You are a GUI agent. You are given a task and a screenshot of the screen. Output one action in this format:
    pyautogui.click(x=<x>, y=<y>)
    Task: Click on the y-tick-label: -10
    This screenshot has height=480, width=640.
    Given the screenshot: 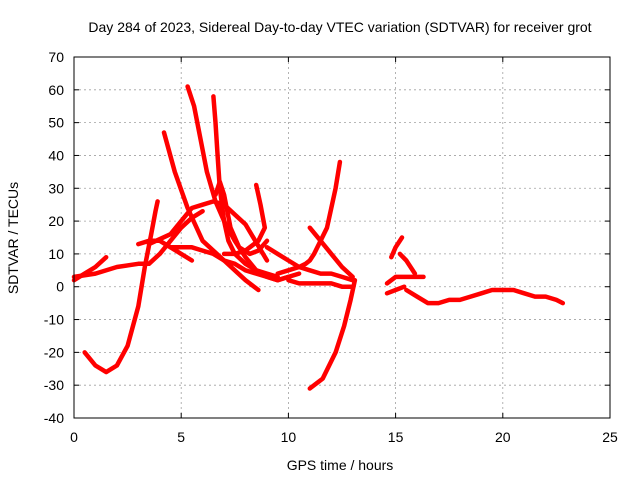 What is the action you would take?
    pyautogui.click(x=54, y=320)
    